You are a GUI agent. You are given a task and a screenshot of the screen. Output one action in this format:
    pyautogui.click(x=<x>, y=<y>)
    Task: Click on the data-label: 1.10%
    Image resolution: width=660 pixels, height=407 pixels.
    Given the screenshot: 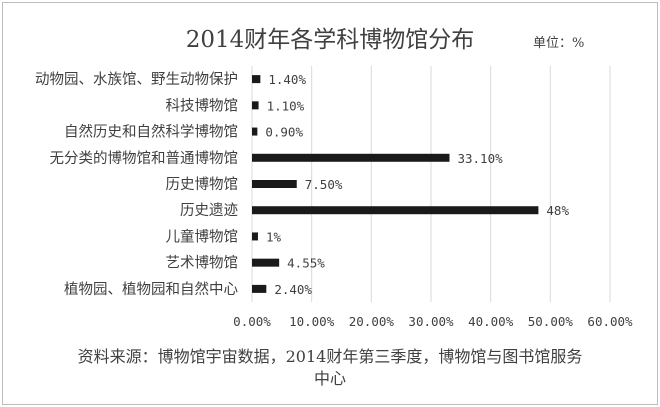 What is the action you would take?
    pyautogui.click(x=286, y=105)
    